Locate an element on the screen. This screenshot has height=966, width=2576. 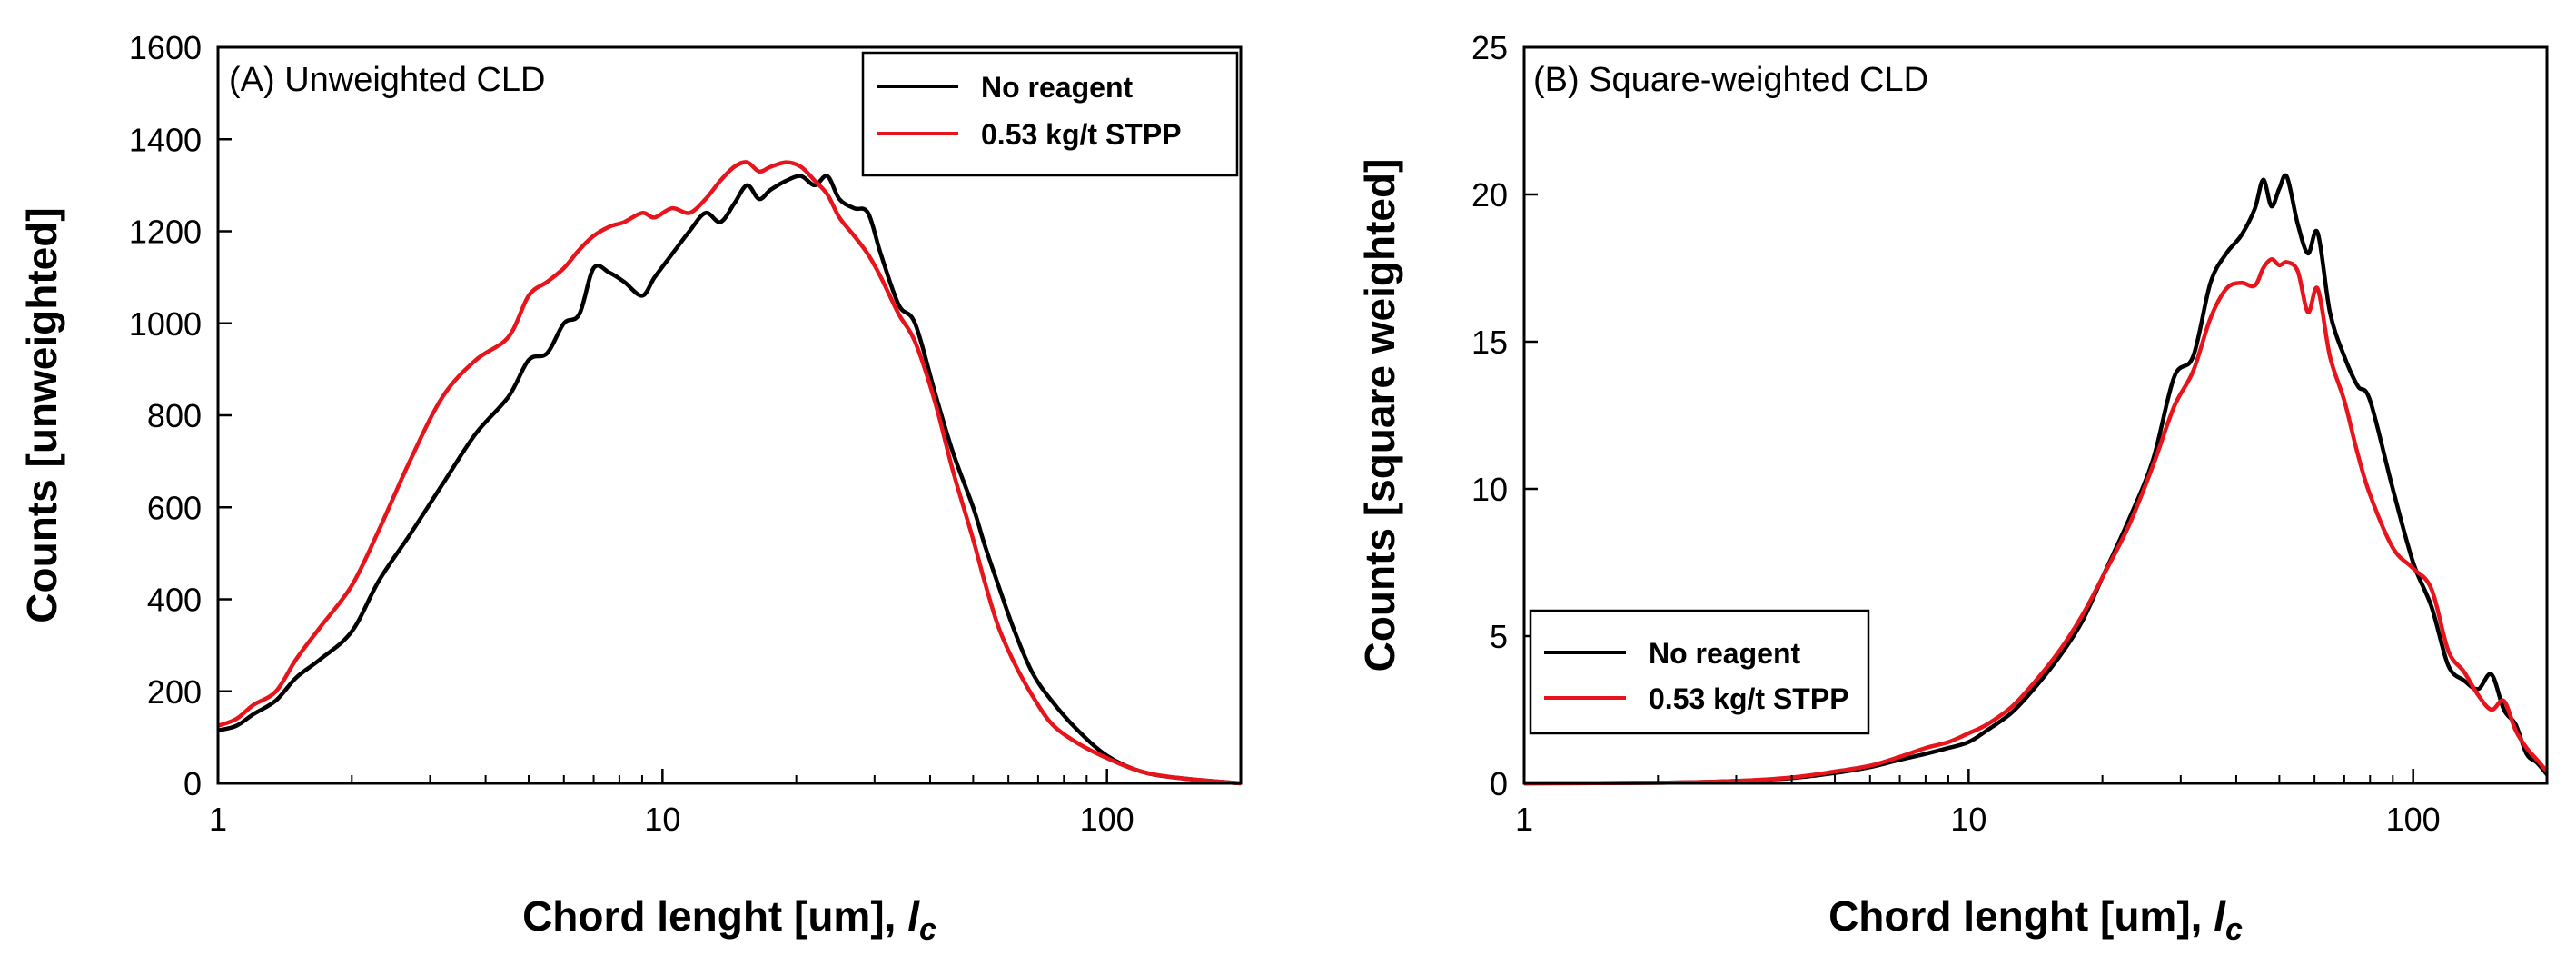
chart-b-y-tick-label: 15 is located at coordinates (1489, 342).